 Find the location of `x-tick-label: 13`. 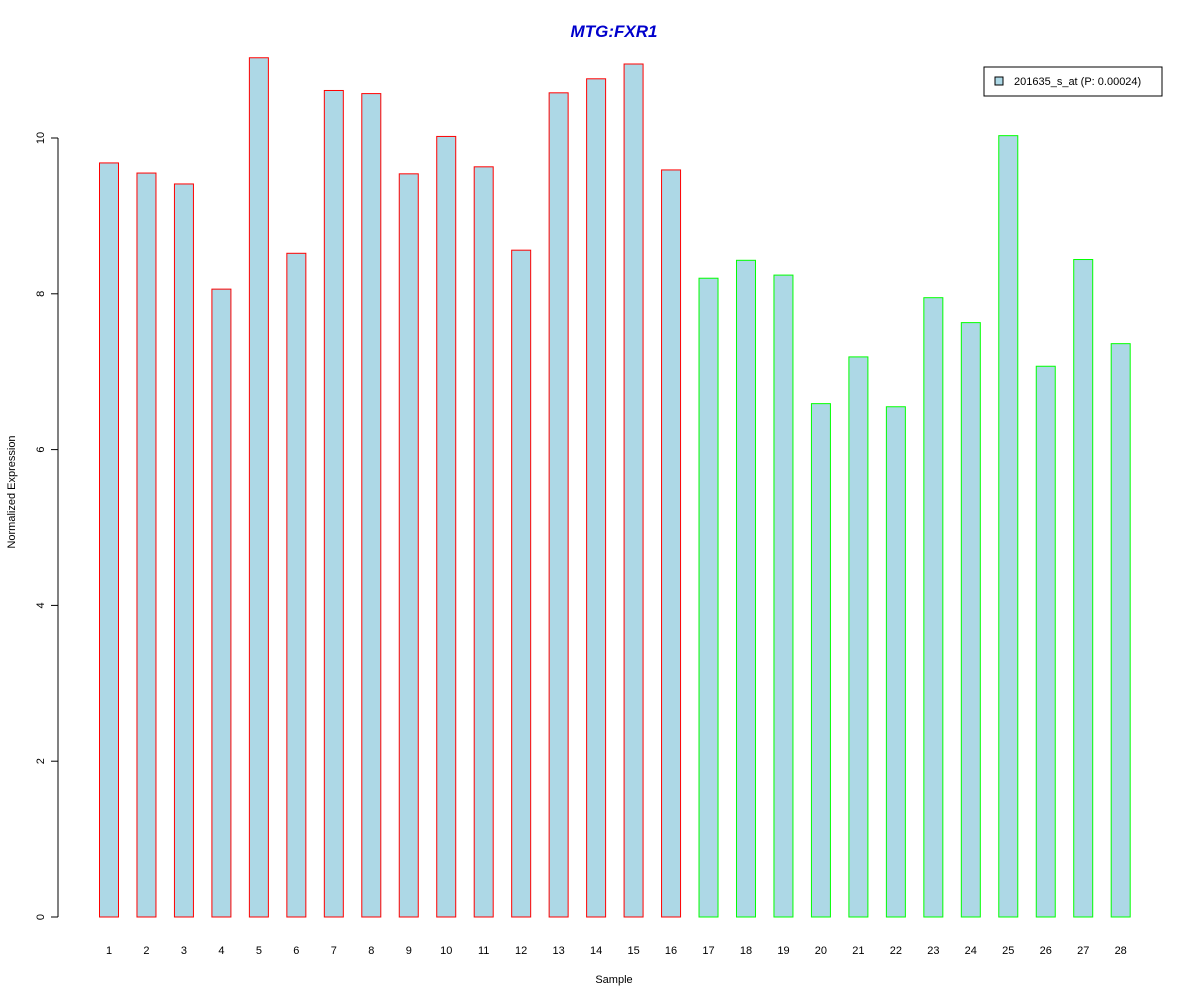

x-tick-label: 13 is located at coordinates (559, 951).